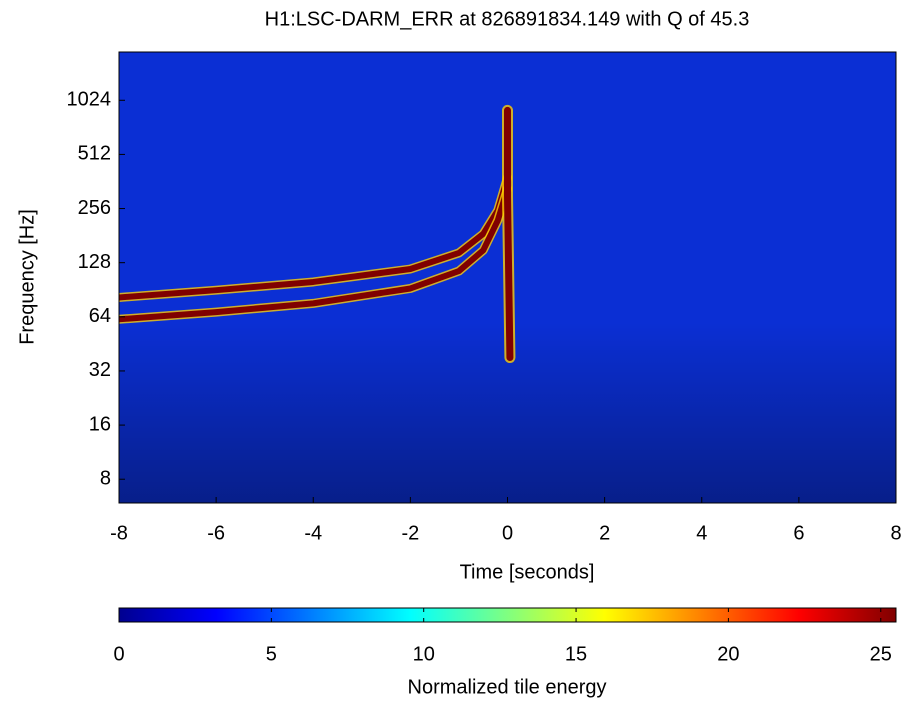  Describe the element at coordinates (271, 654) in the screenshot. I see `colorbar-tick-label: 5` at that location.